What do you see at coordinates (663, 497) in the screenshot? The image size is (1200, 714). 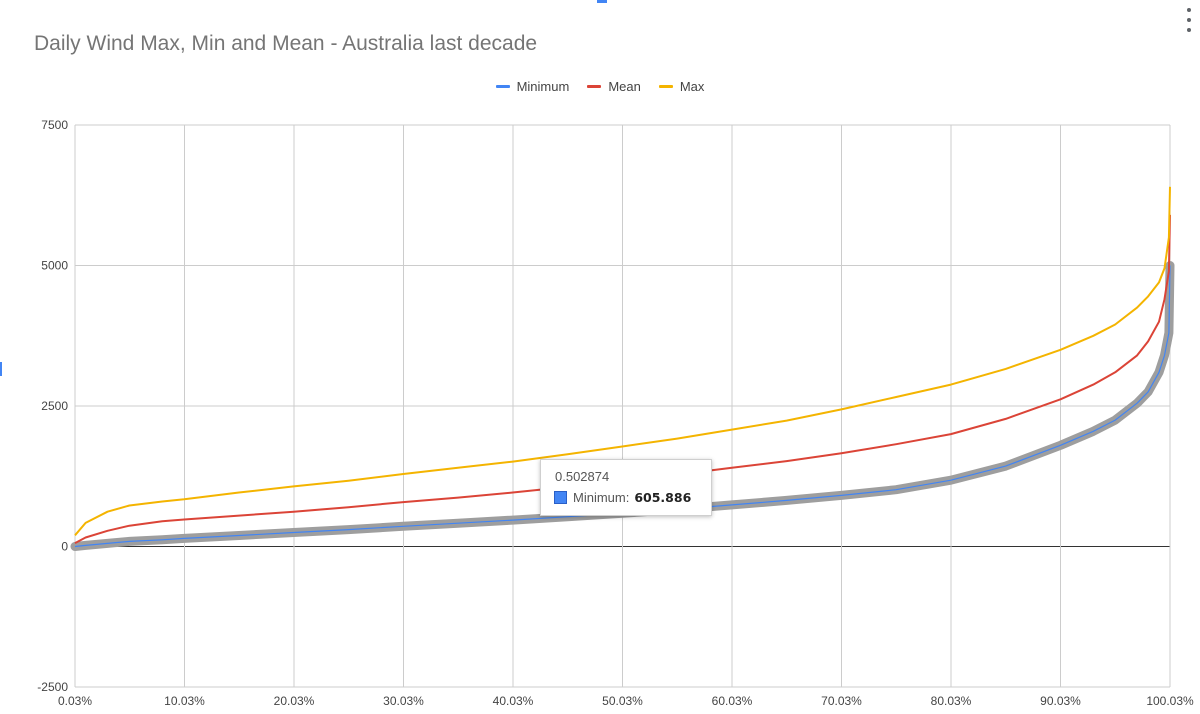 I see `tooltip-value: 605.886` at bounding box center [663, 497].